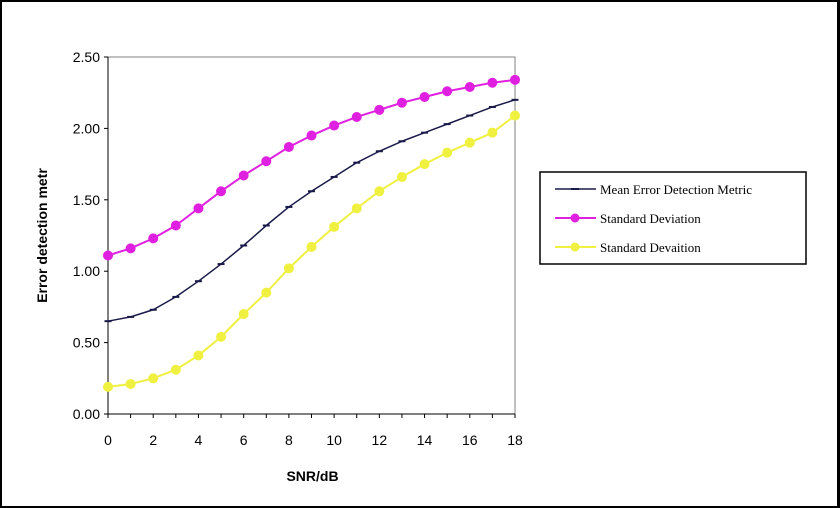 This screenshot has width=840, height=508. Describe the element at coordinates (108, 440) in the screenshot. I see `x-tick-label: 0` at that location.